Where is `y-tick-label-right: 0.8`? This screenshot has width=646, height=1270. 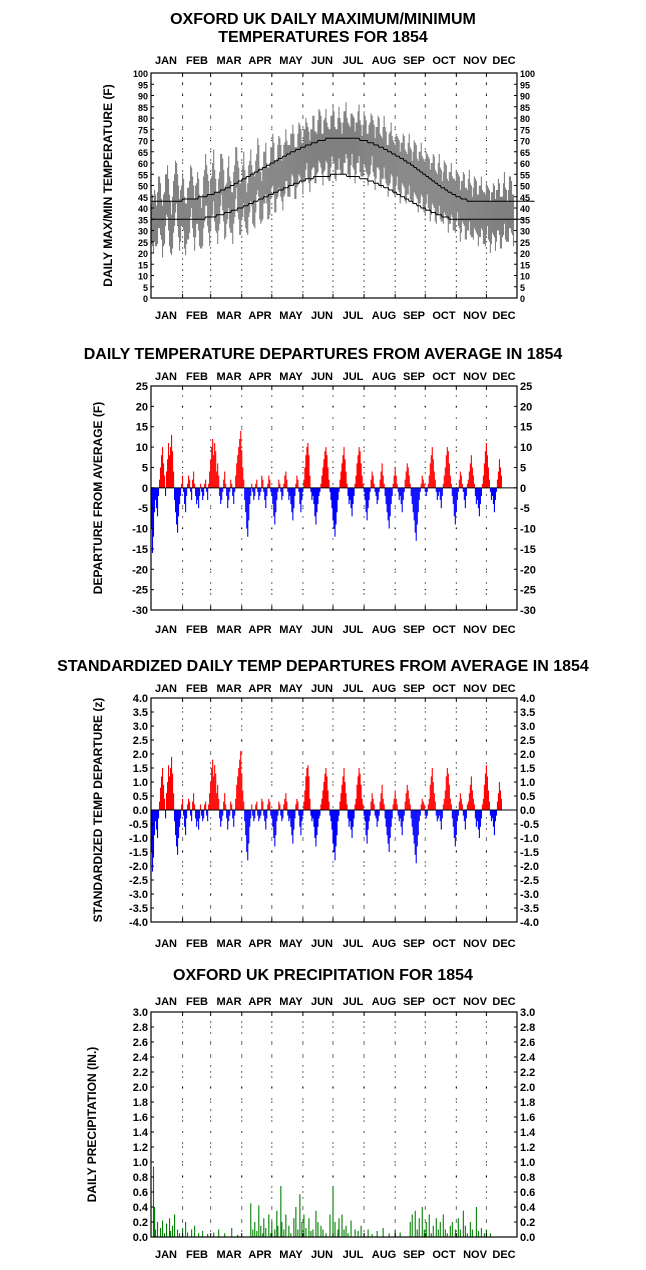
y-tick-label-right: 0.8 is located at coordinates (527, 1178).